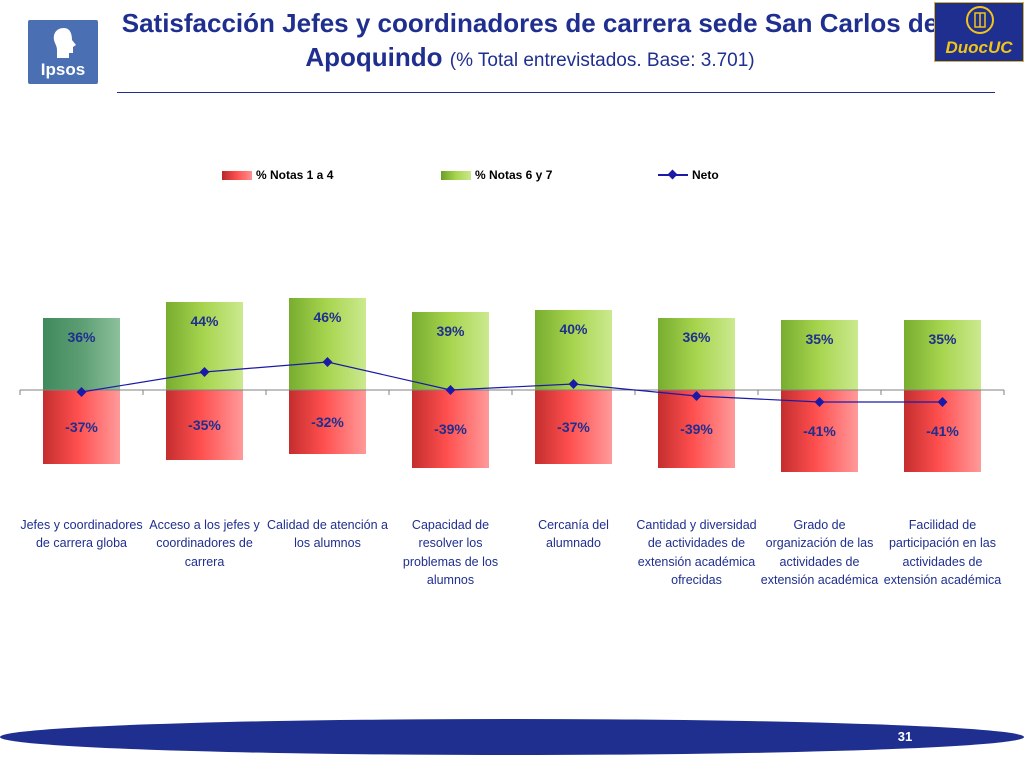 This screenshot has width=1024, height=768. I want to click on duoc-logo-text: DuocUC, so click(979, 47).